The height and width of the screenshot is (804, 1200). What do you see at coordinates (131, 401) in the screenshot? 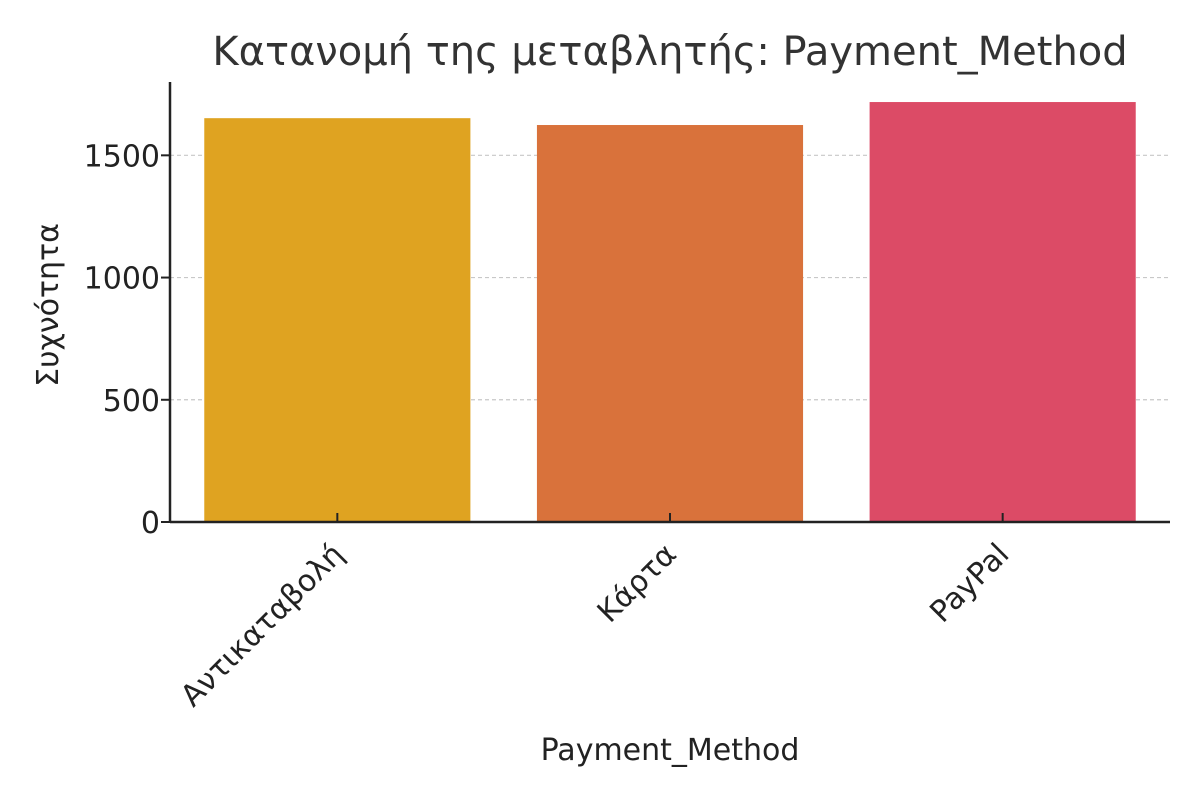
I see `y-tick-label: 500` at bounding box center [131, 401].